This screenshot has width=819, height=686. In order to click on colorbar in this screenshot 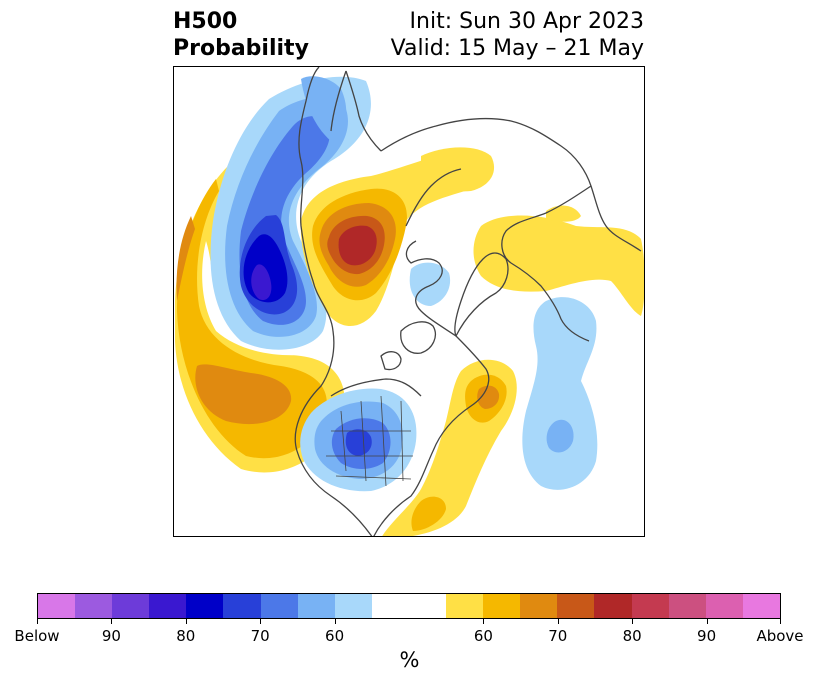, I will do `click(409, 606)`.